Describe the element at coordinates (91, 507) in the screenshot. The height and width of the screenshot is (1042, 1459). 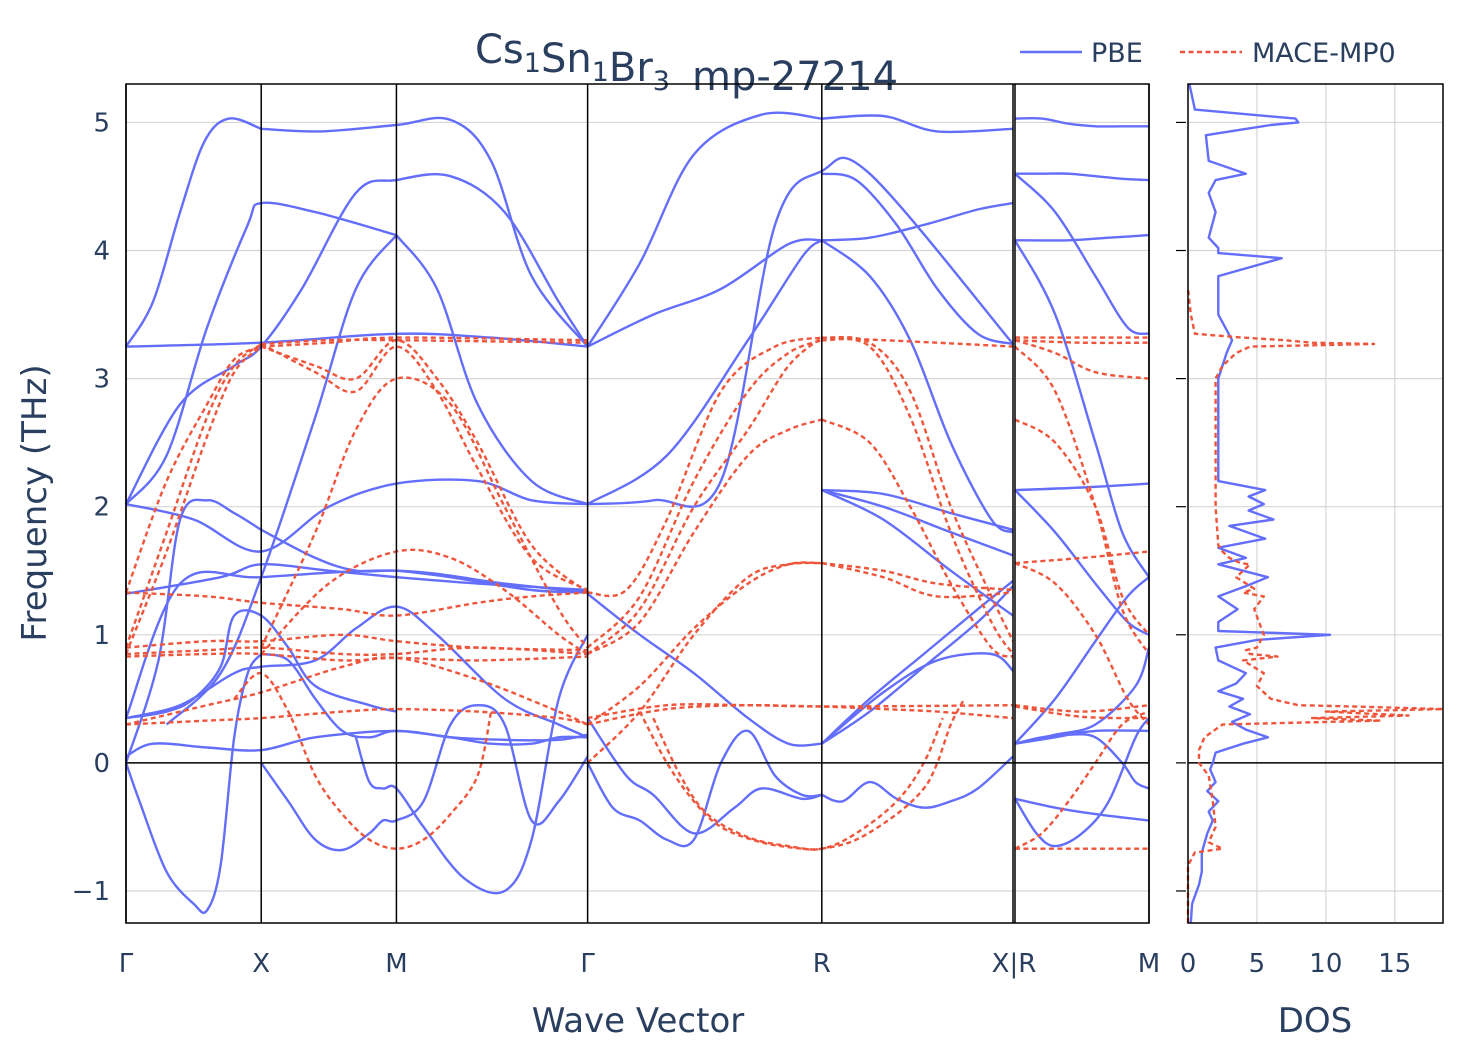
I see `band-y-ticks: −1 0 1 2 3 4 5` at that location.